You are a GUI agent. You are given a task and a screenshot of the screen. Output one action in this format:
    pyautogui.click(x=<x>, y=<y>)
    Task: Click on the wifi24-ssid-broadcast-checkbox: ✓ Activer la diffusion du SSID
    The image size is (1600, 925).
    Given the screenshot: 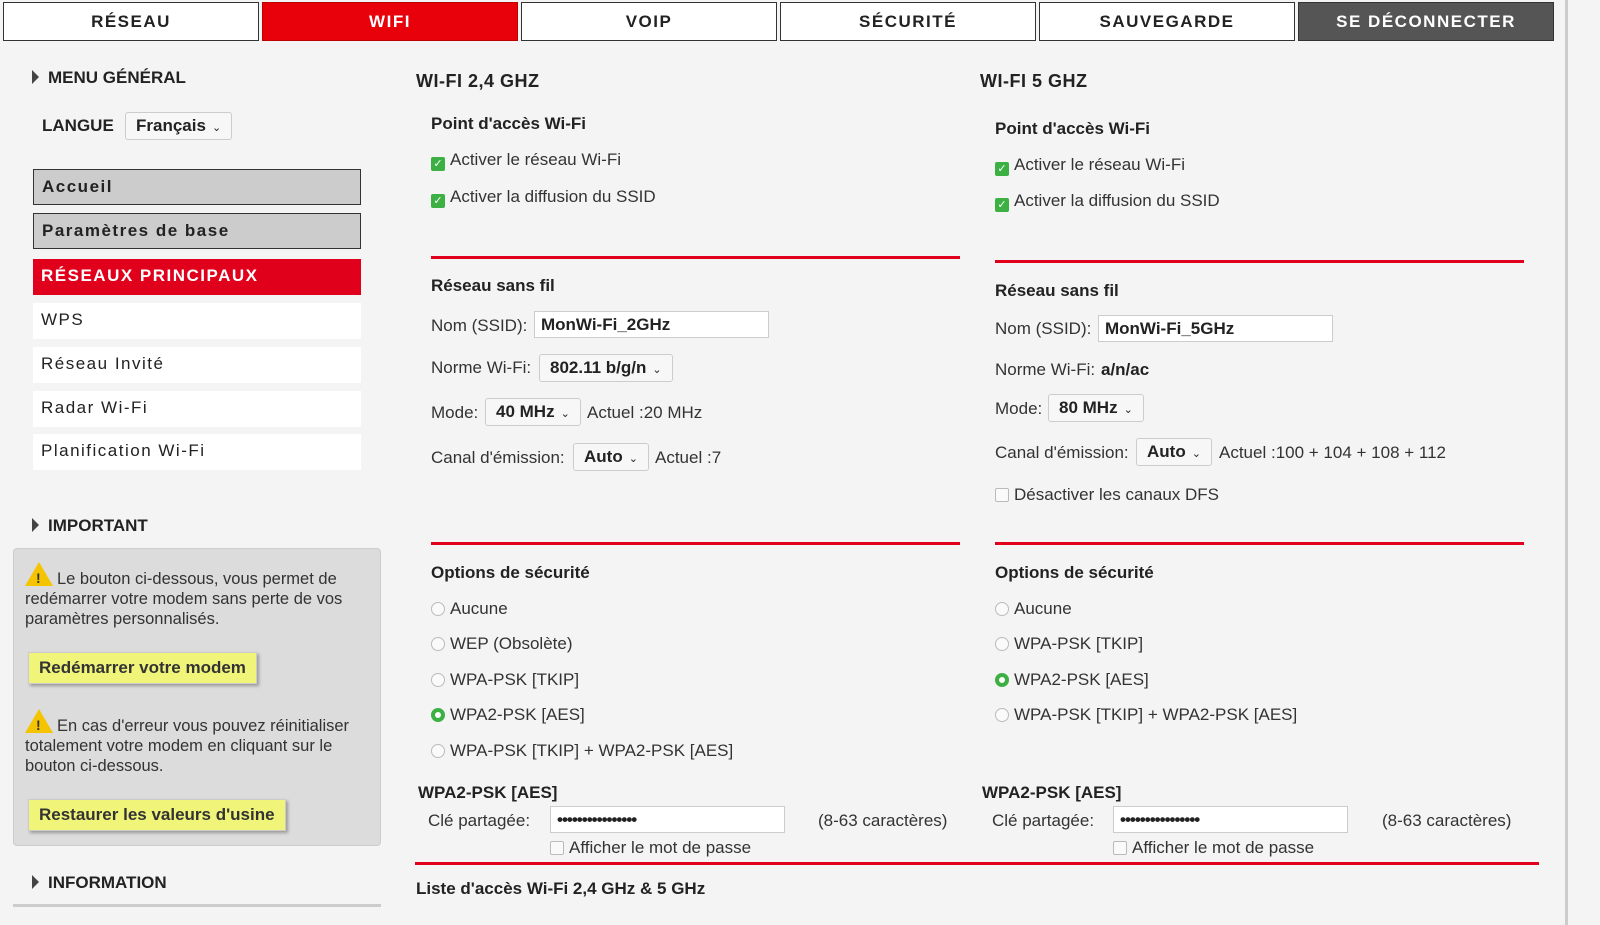 What is the action you would take?
    pyautogui.click(x=543, y=197)
    